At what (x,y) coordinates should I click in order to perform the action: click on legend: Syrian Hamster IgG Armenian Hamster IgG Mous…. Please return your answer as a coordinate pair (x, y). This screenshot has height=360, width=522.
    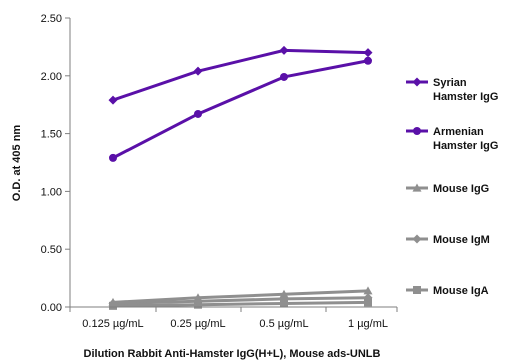
    Looking at the image, I should click on (452, 187).